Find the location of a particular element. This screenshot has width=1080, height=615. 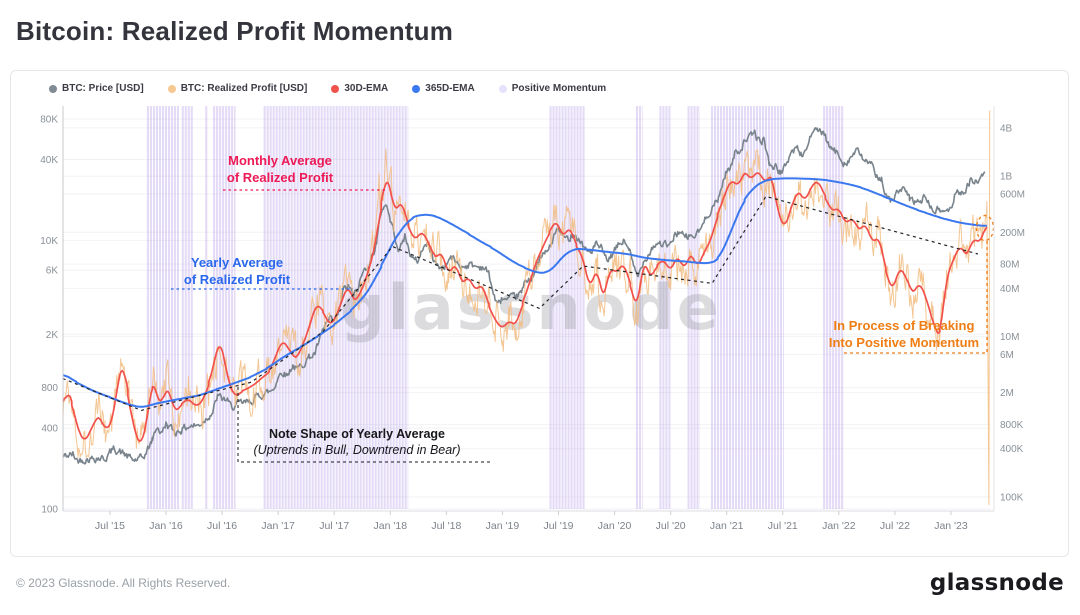

y-right-tick-label: 800K is located at coordinates (1012, 425).